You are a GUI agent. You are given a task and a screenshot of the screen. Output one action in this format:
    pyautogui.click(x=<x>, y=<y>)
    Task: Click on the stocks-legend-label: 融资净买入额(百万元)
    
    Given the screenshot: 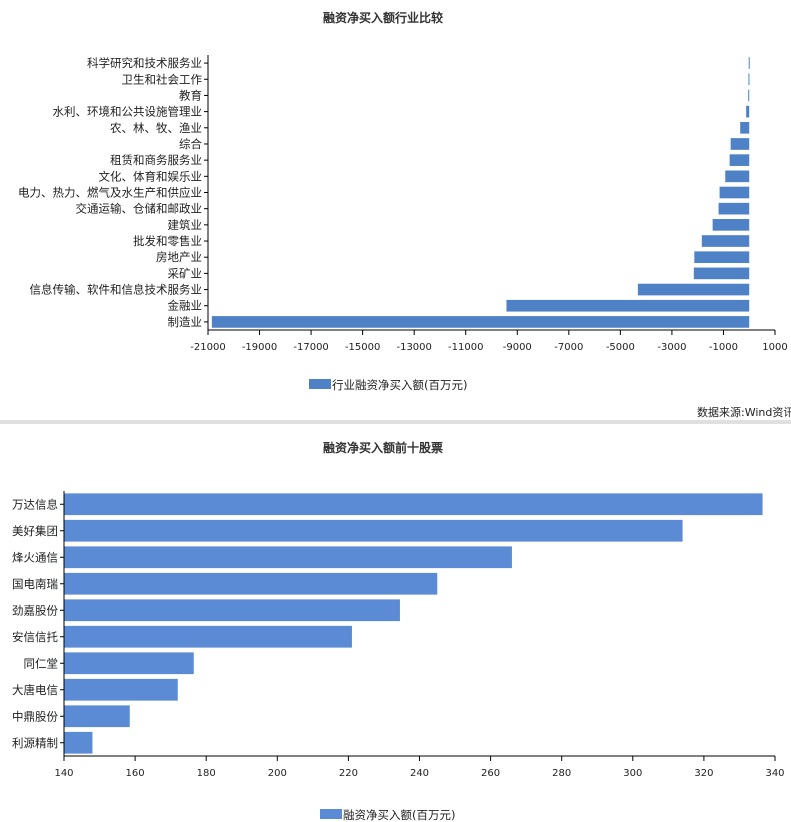 What is the action you would take?
    pyautogui.click(x=399, y=815)
    